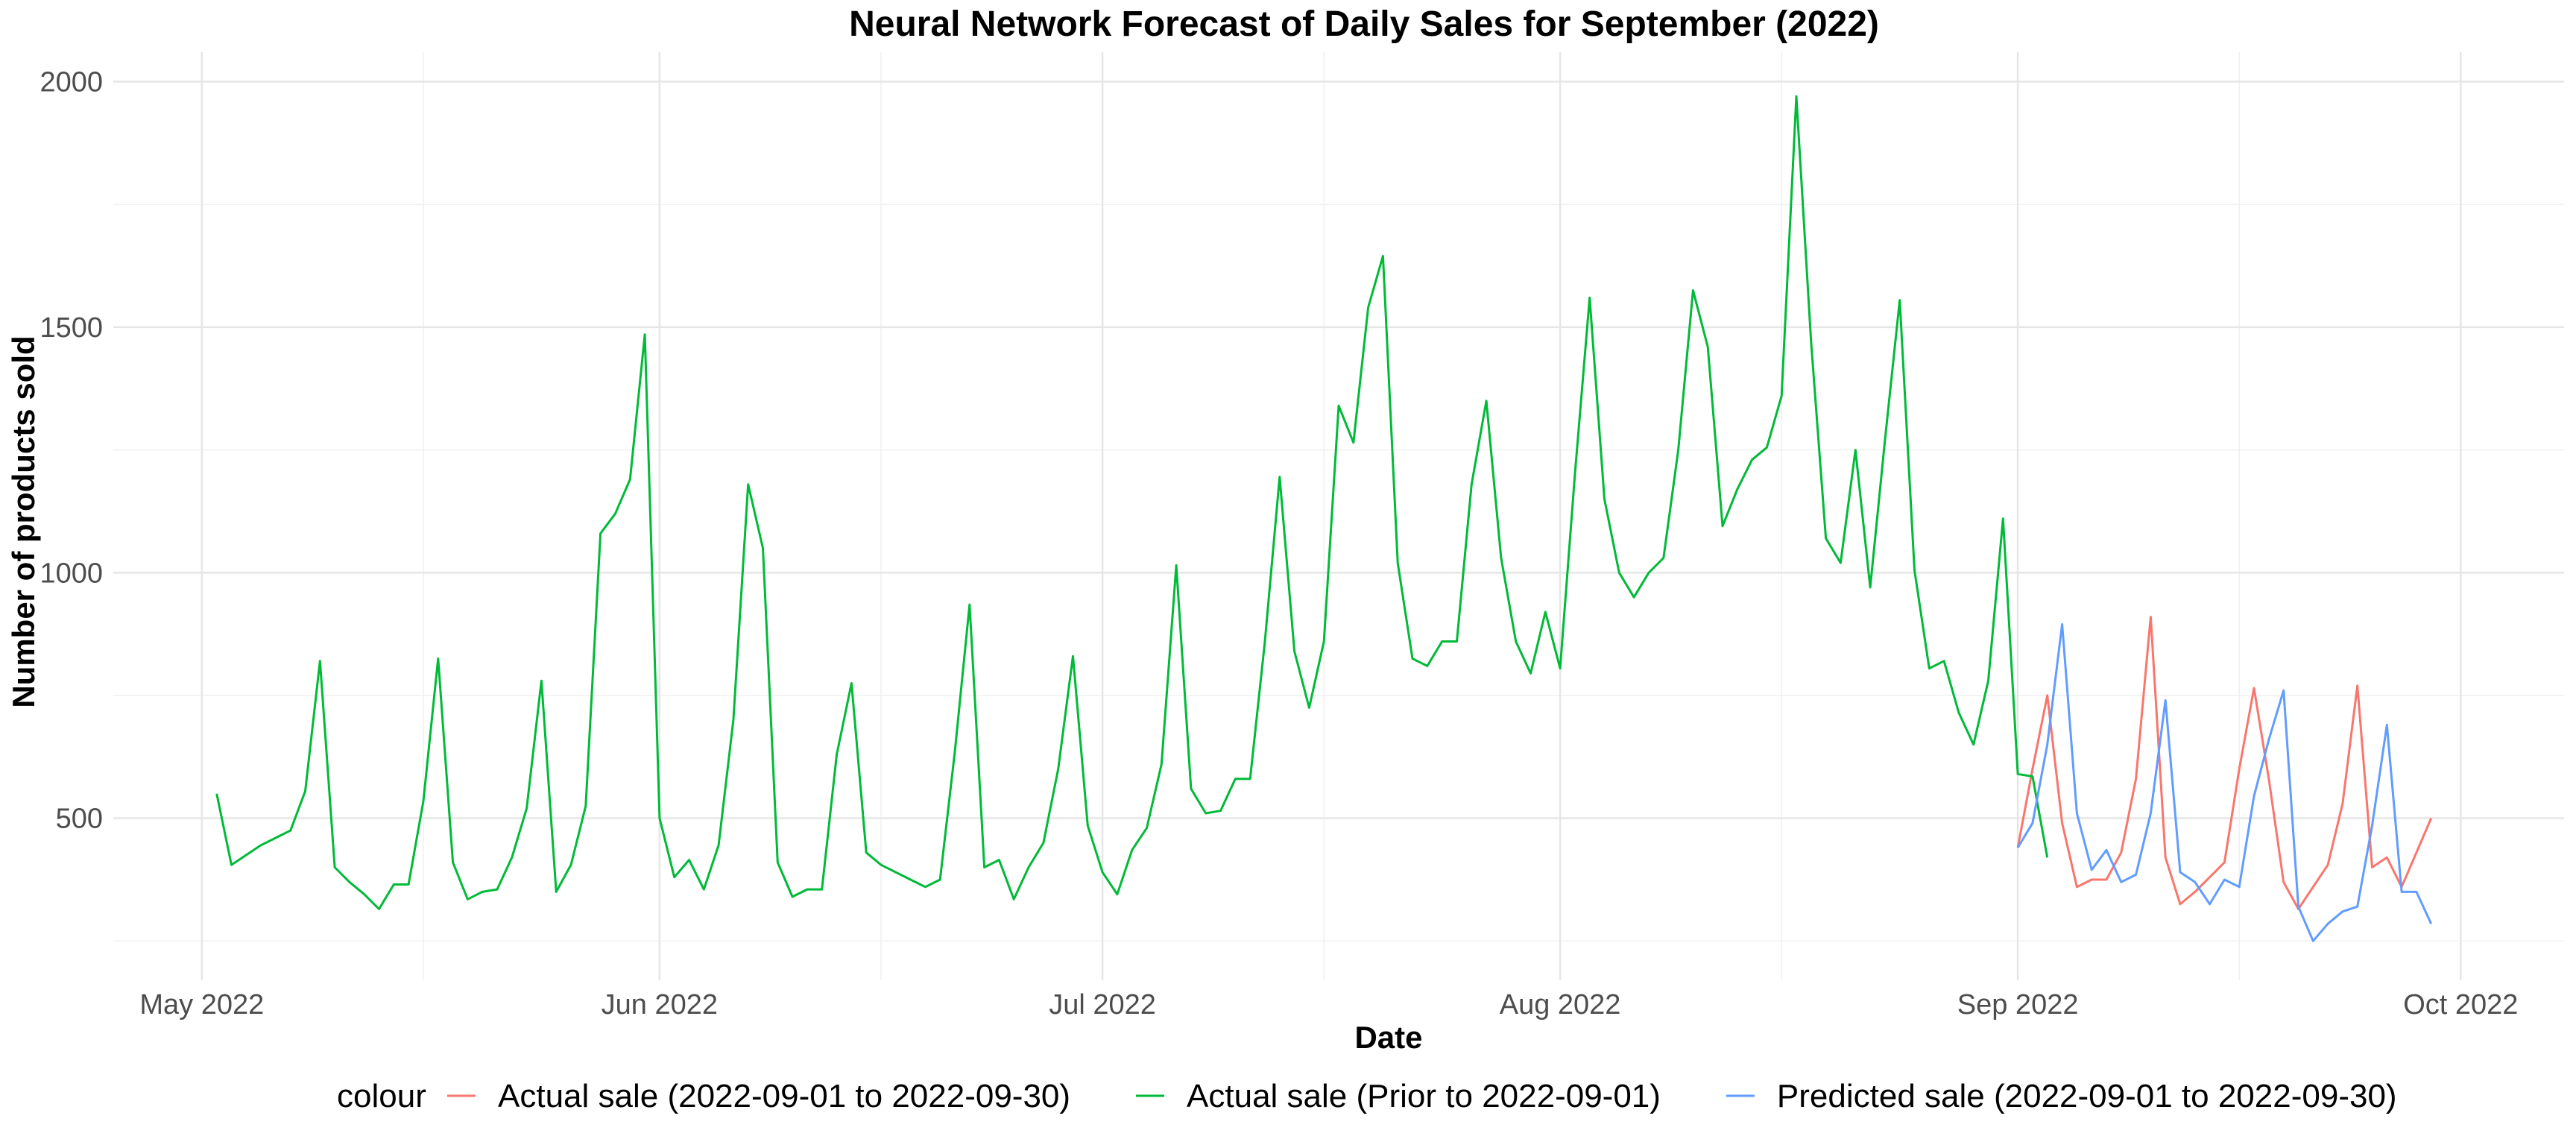 This screenshot has height=1145, width=2576. What do you see at coordinates (71, 82) in the screenshot?
I see `y-tick-label: 2000` at bounding box center [71, 82].